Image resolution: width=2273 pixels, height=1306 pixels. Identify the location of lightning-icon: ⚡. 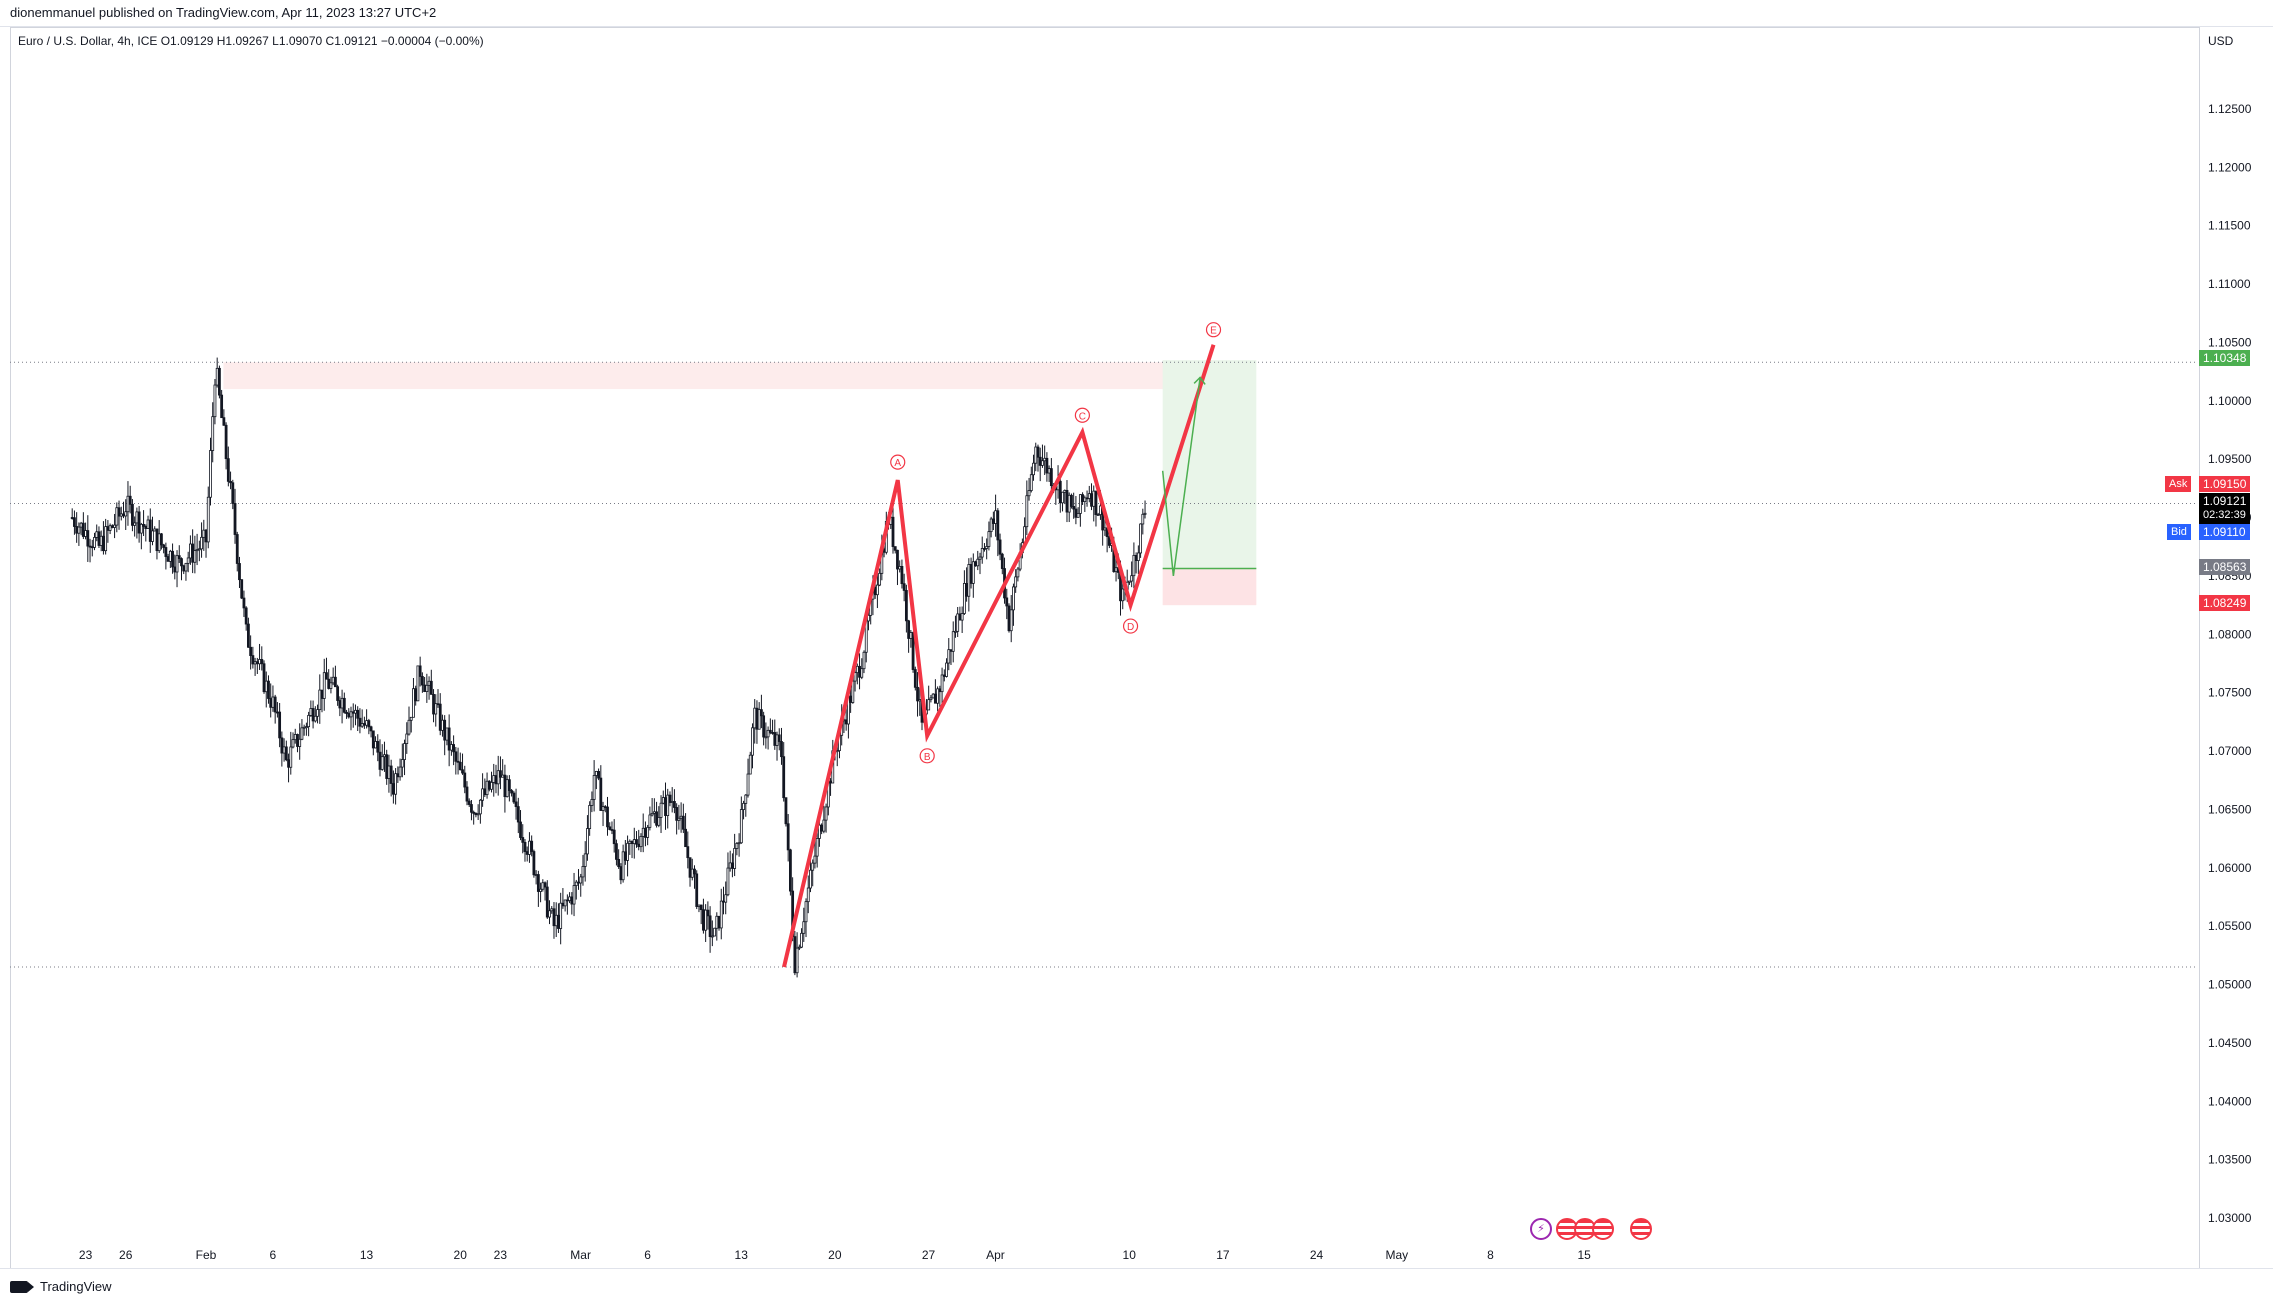
(1541, 1229).